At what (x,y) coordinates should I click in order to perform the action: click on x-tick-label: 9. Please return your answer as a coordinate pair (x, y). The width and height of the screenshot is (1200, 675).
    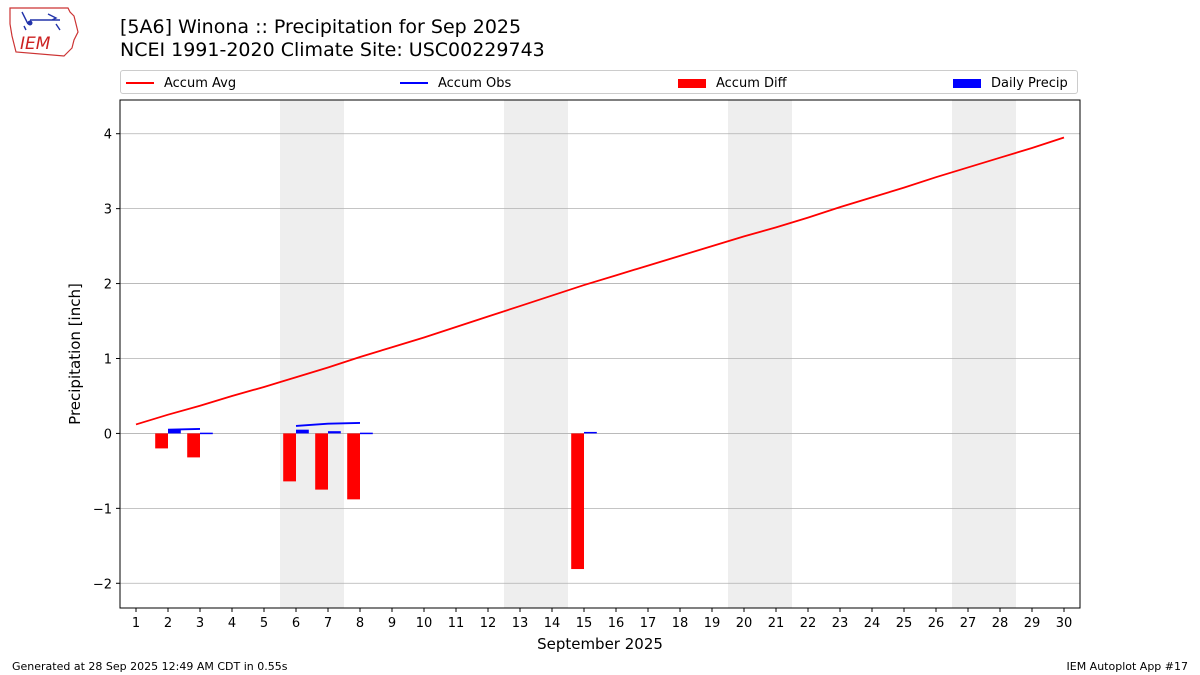
    Looking at the image, I should click on (392, 623).